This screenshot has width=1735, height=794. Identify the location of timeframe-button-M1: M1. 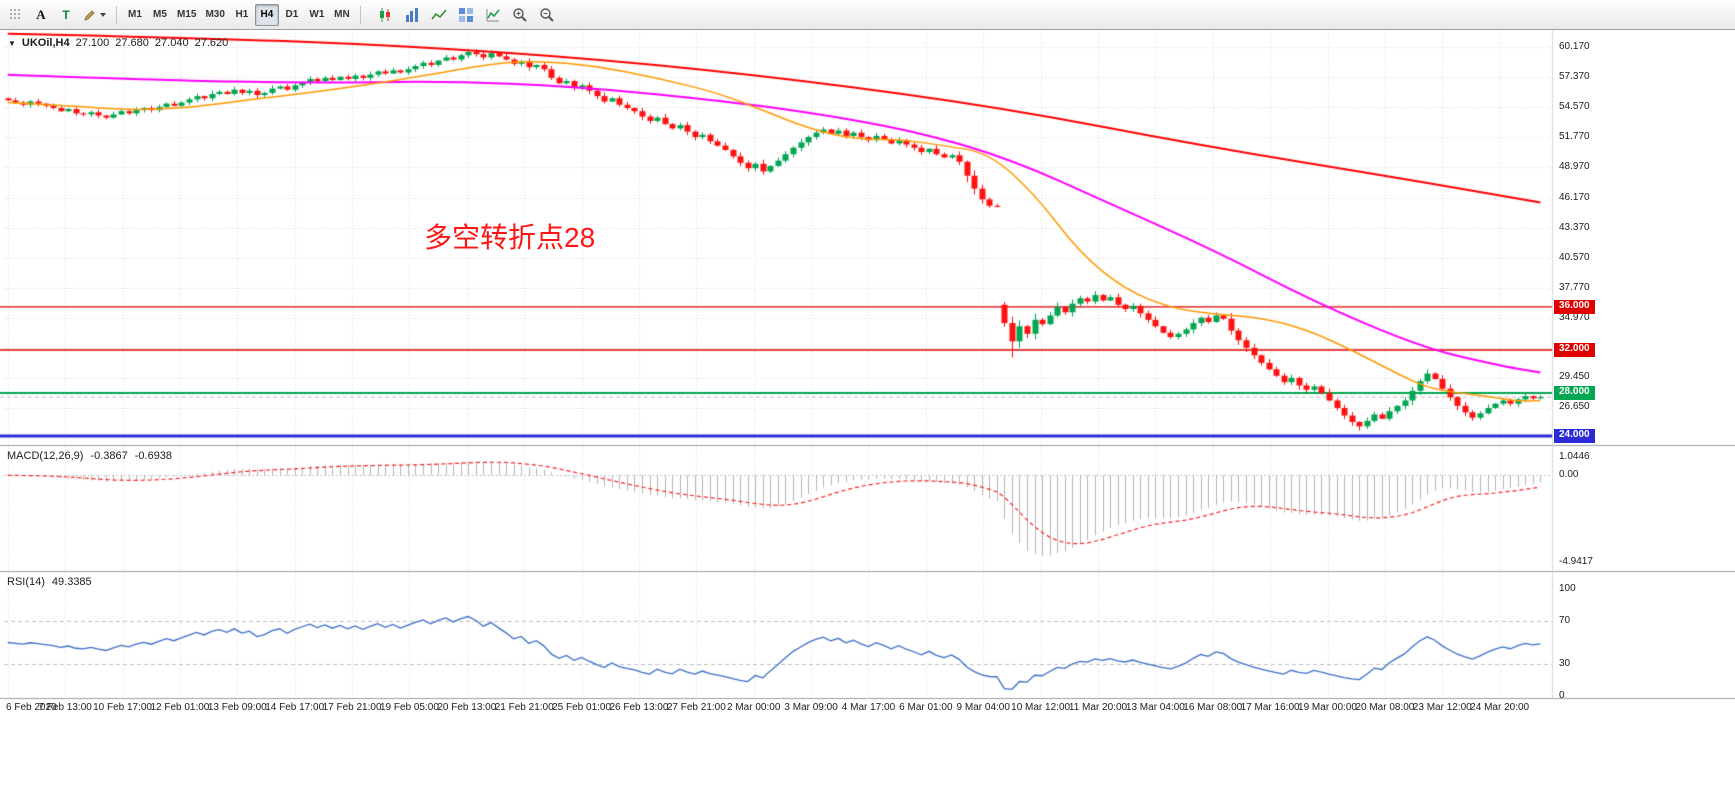
(135, 15).